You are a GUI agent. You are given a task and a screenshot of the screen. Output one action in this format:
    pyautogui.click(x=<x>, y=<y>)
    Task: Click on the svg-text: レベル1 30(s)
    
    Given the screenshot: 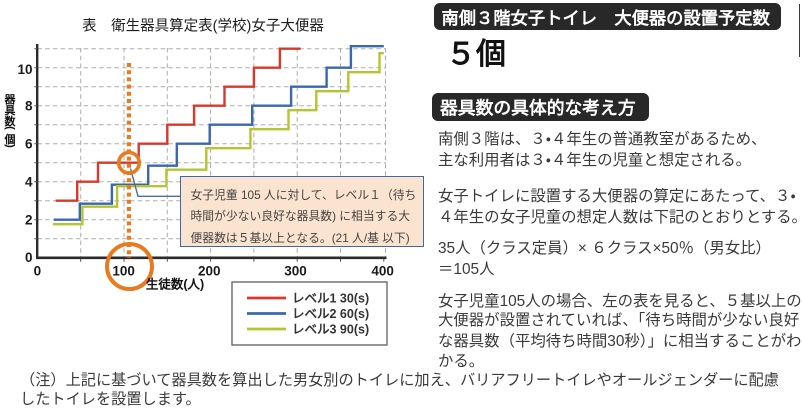 What is the action you would take?
    pyautogui.click(x=330, y=299)
    